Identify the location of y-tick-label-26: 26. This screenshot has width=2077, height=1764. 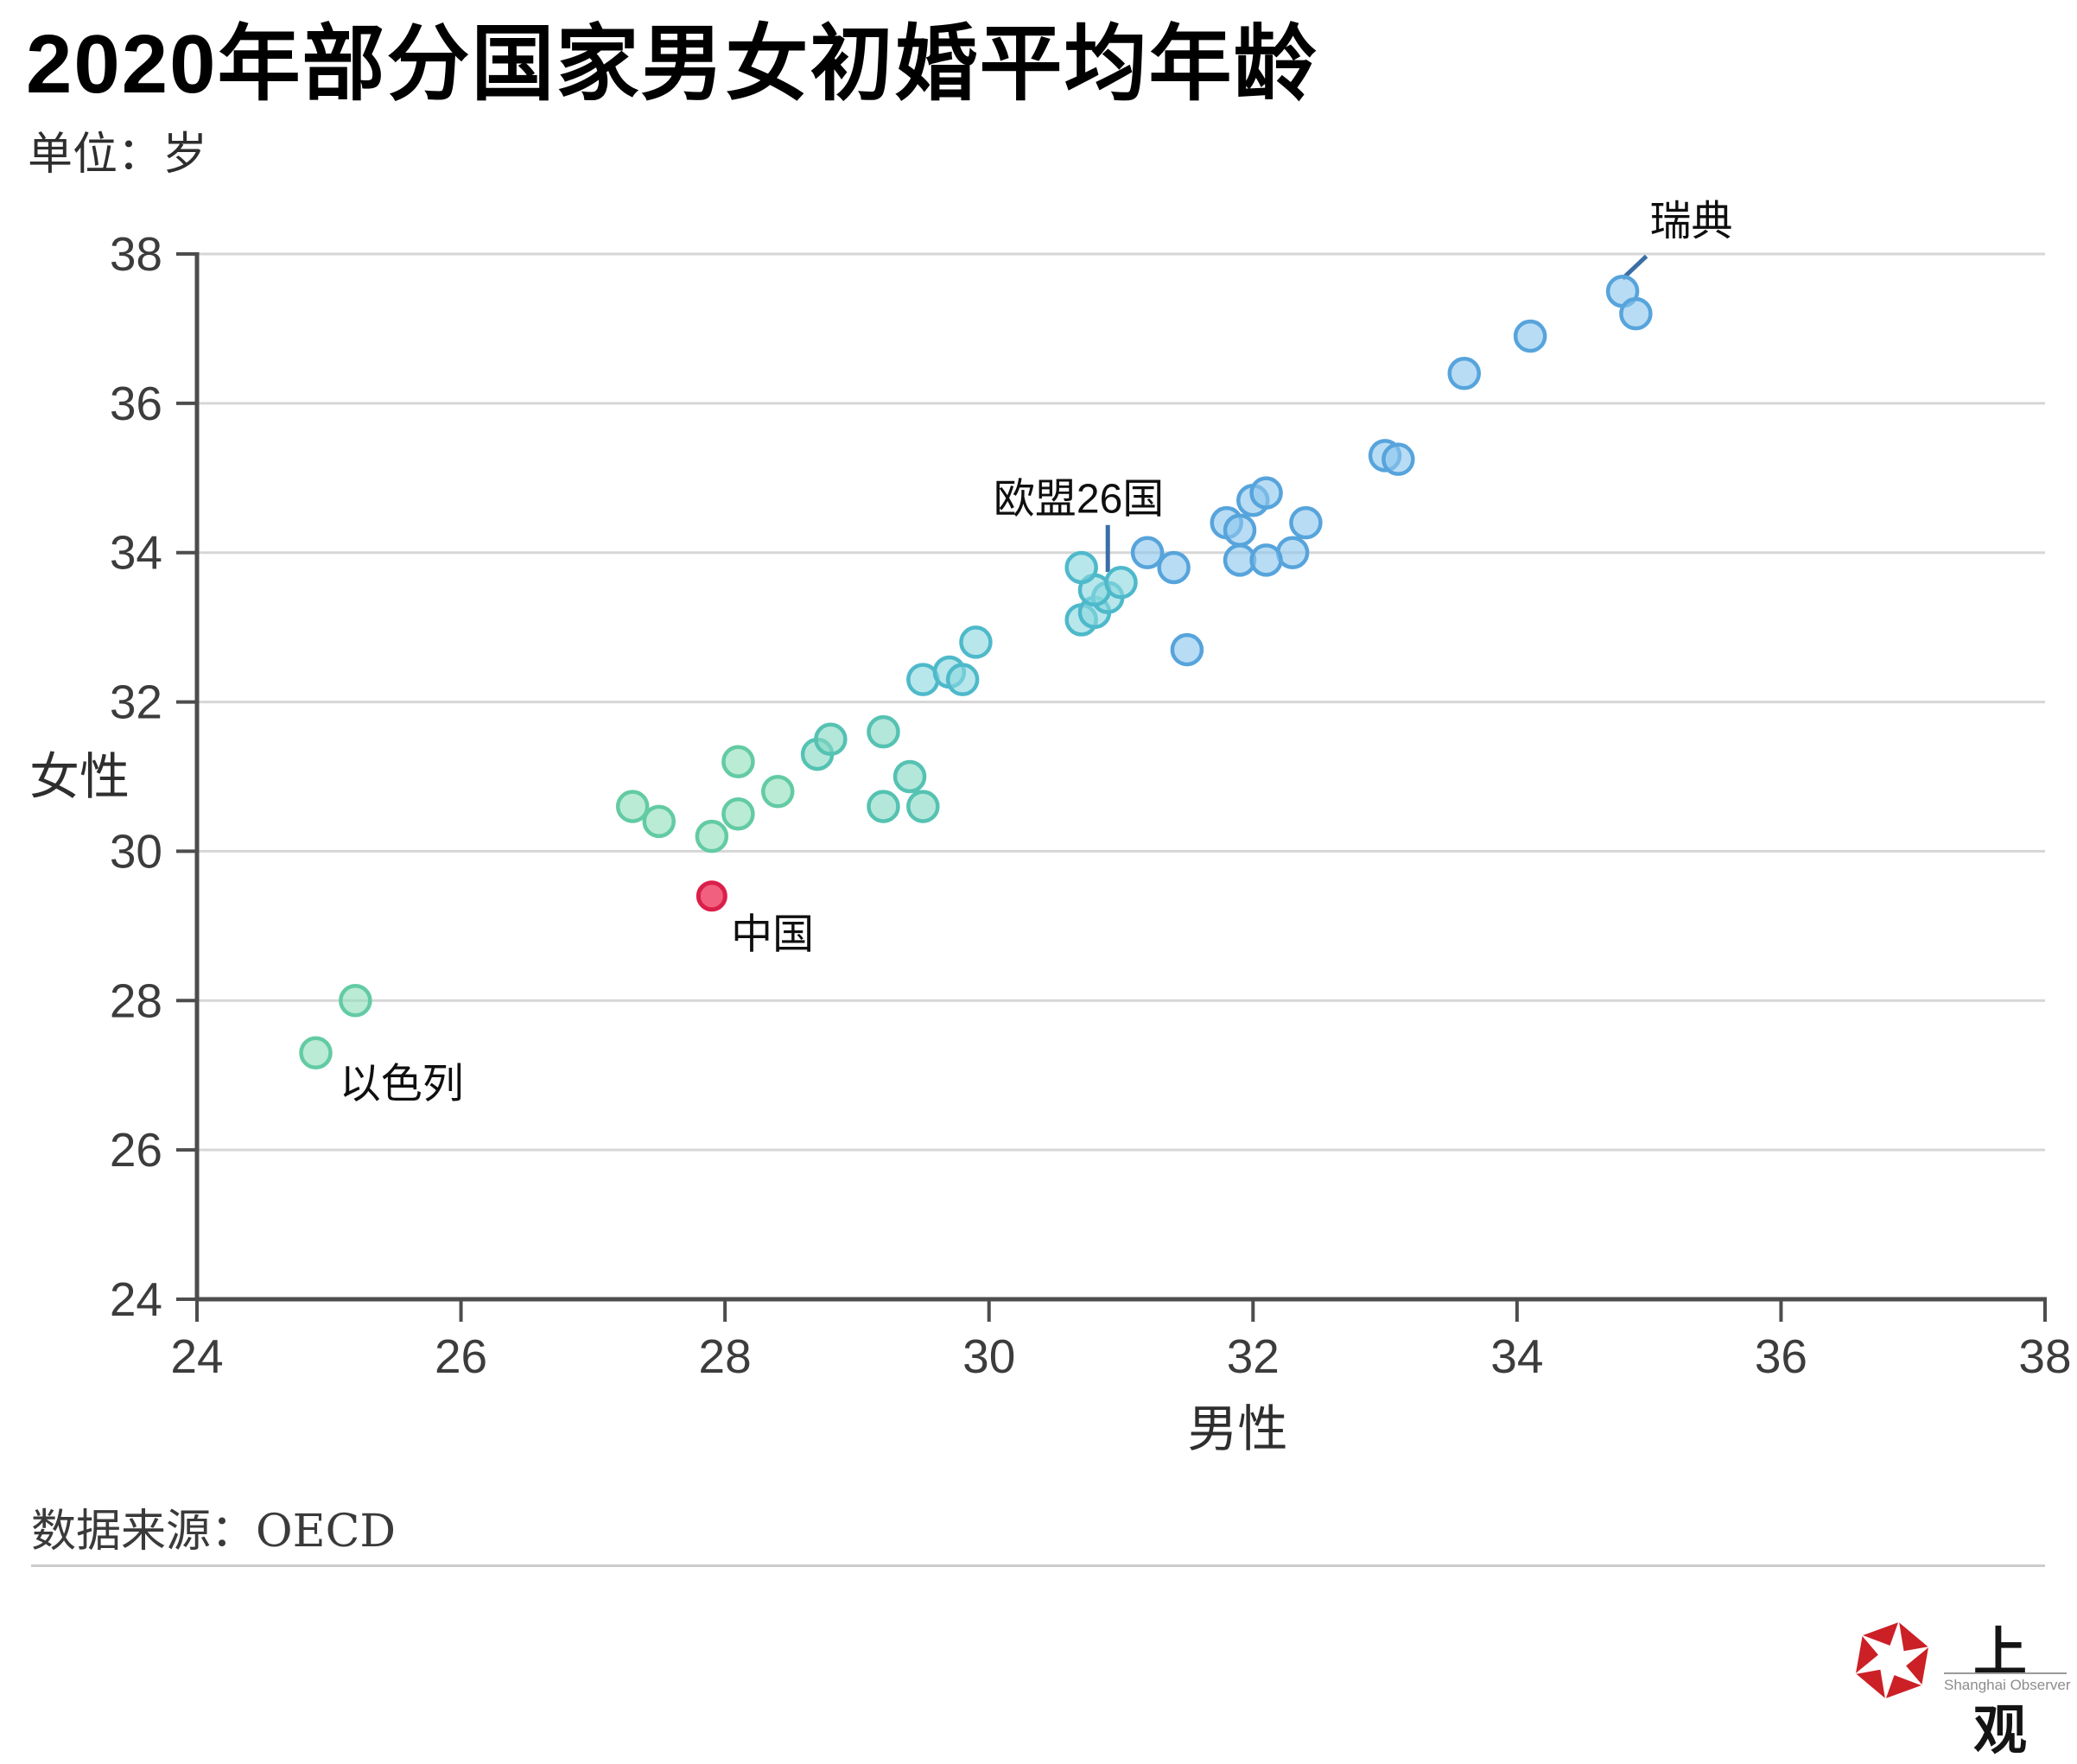
(136, 1150).